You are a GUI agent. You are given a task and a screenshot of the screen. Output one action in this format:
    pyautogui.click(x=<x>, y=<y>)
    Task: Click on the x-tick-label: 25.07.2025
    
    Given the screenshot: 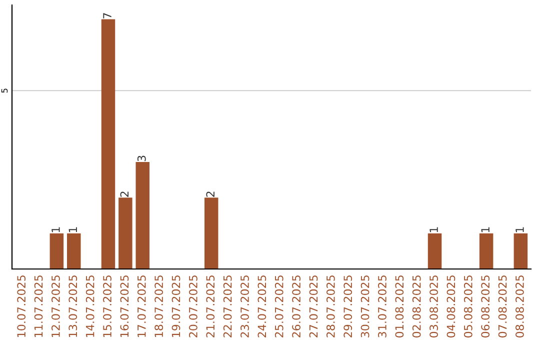 What is the action you would take?
    pyautogui.click(x=279, y=307)
    